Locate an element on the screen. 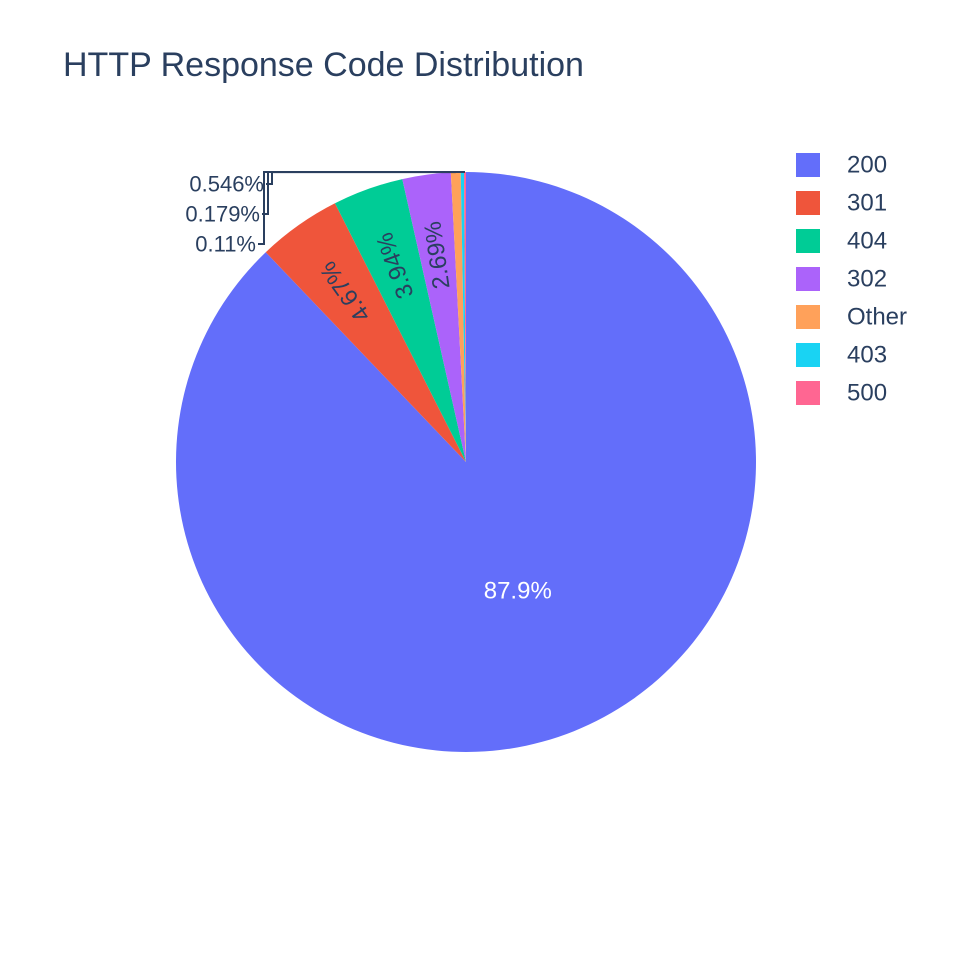 The width and height of the screenshot is (960, 962). legend-label-301: 301 is located at coordinates (867, 203).